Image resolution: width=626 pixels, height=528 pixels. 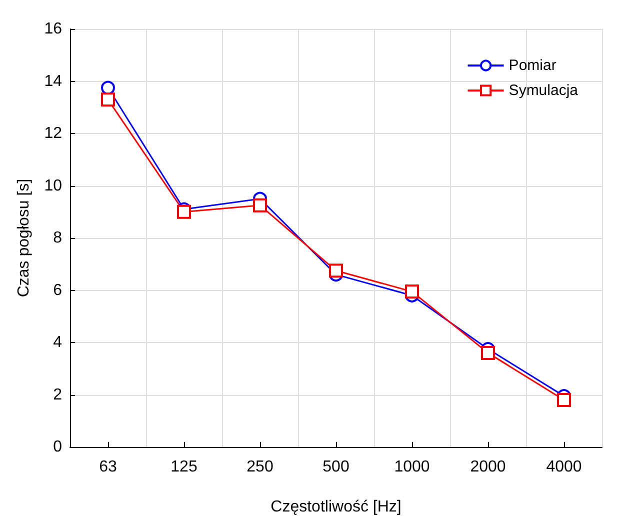 What do you see at coordinates (57, 238) in the screenshot?
I see `y-tick-label: 8` at bounding box center [57, 238].